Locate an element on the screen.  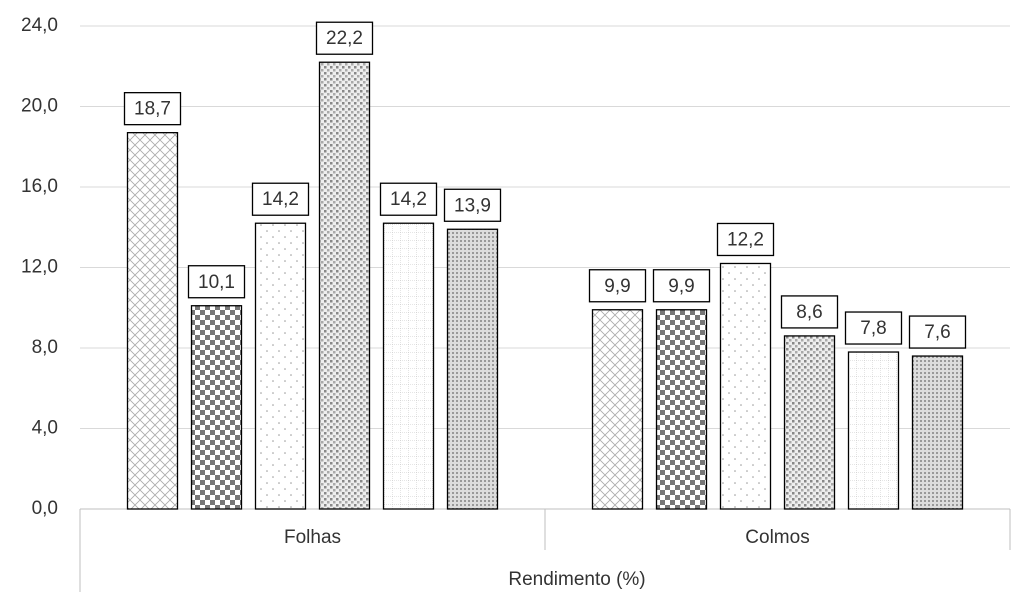
value-label: 7,8 is located at coordinates (873, 328).